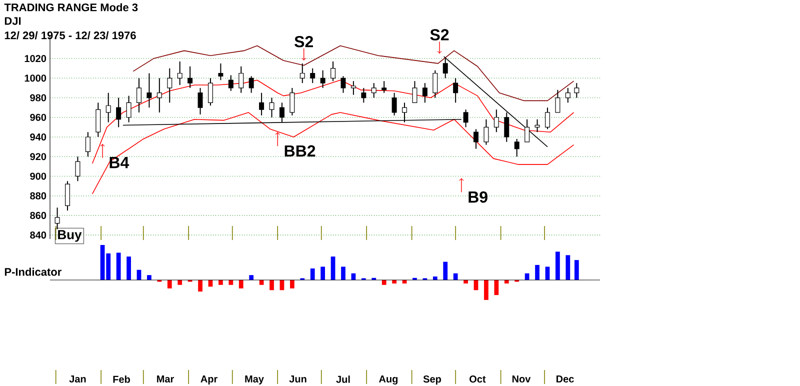  Describe the element at coordinates (300, 150) in the screenshot. I see `annotation: BB2` at that location.